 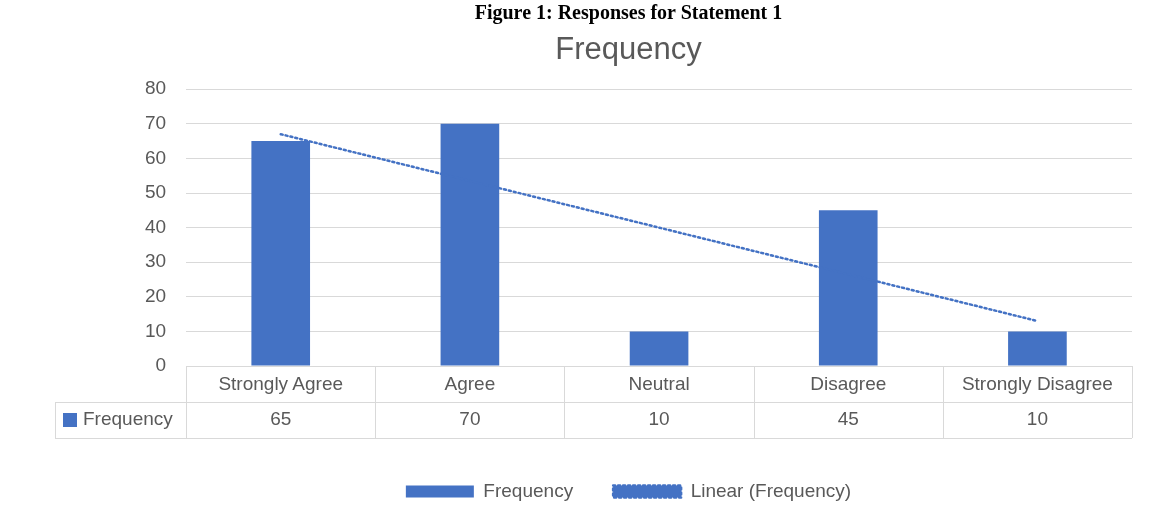 What do you see at coordinates (281, 383) in the screenshot?
I see `x-tick-label: Strongly Agree` at bounding box center [281, 383].